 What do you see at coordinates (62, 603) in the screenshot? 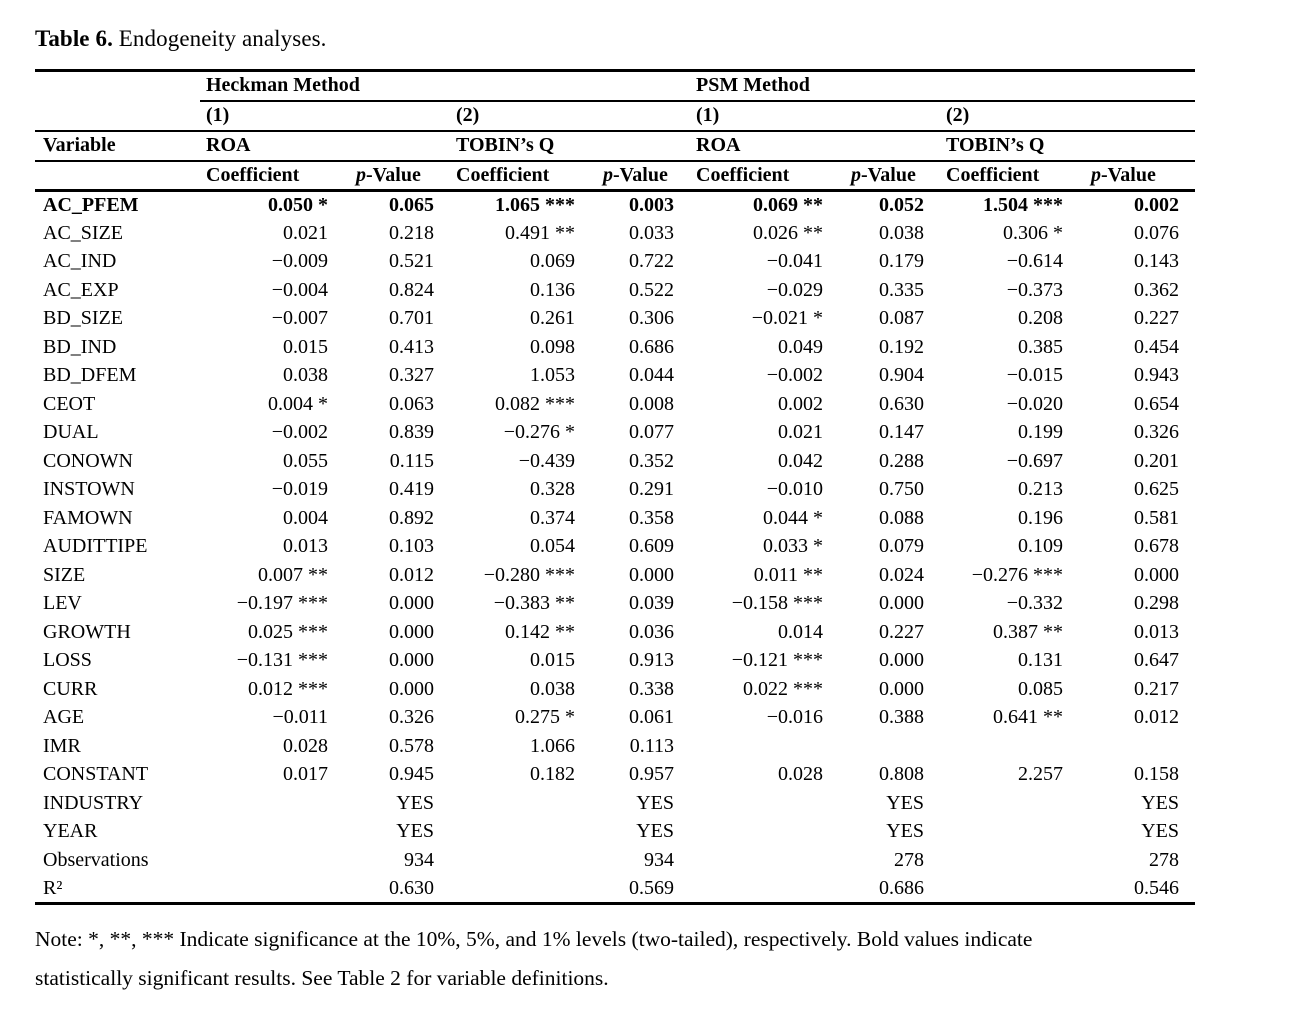
I see `variable-cell: LEV` at bounding box center [62, 603].